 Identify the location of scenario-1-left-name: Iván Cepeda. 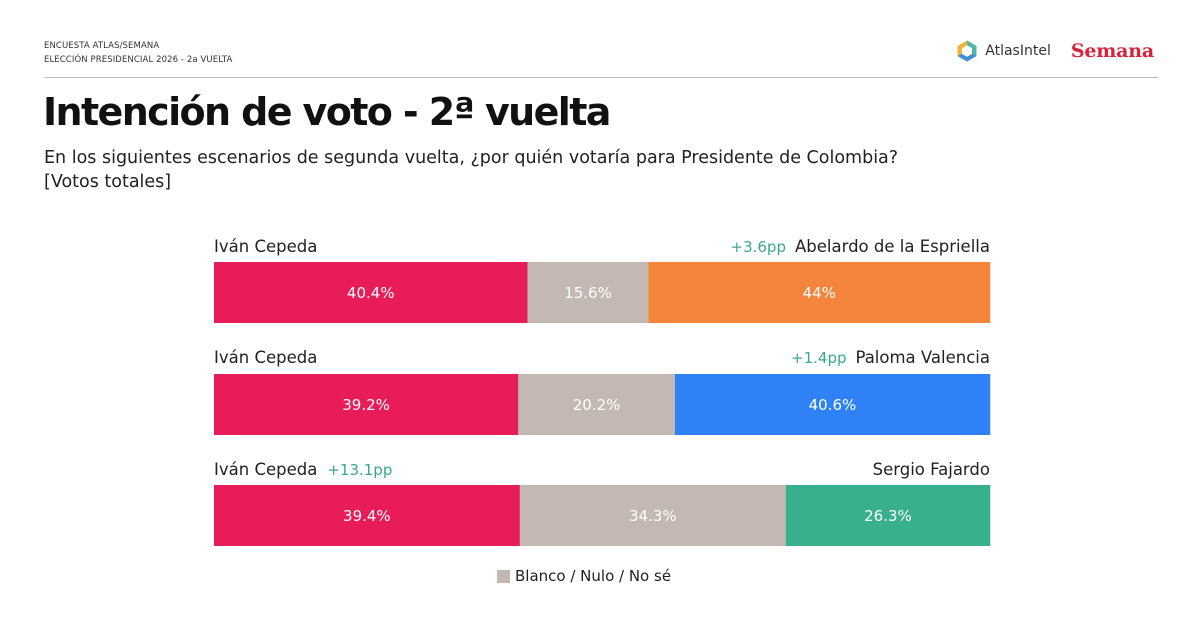
(265, 246).